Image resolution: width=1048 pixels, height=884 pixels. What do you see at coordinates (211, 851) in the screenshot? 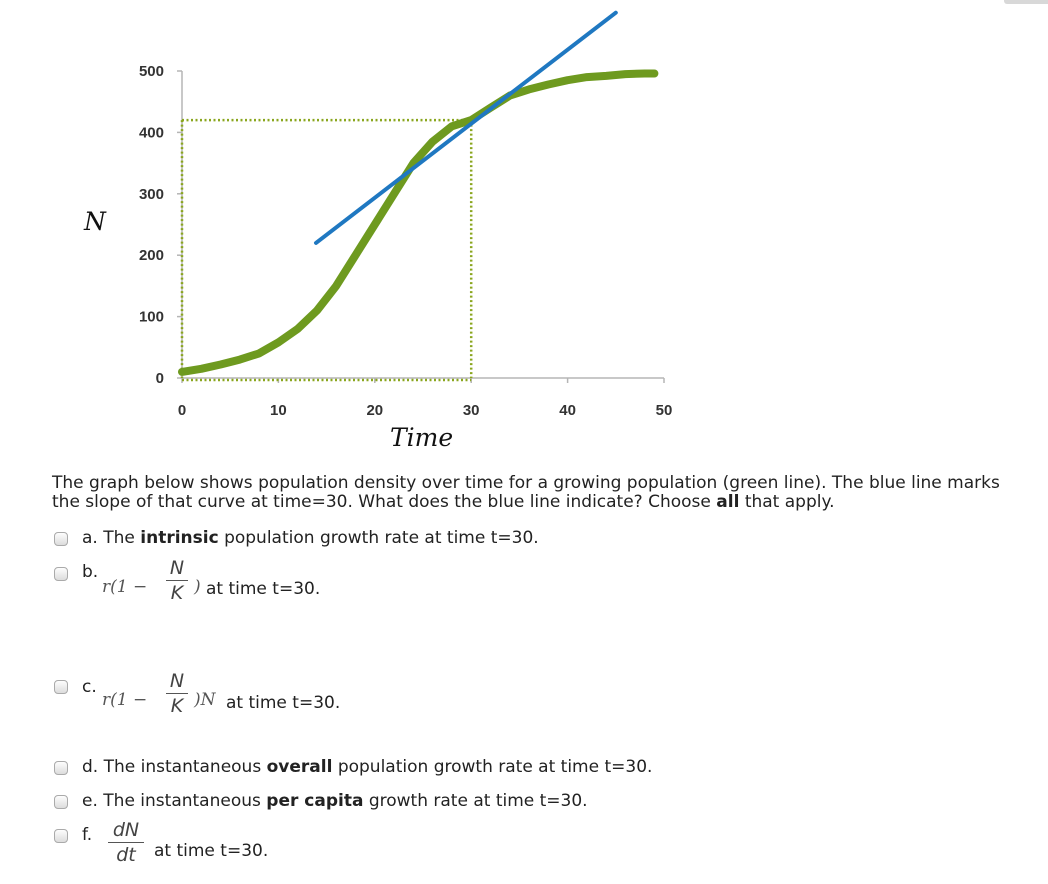
I see `option-f-text: at time t=30.` at bounding box center [211, 851].